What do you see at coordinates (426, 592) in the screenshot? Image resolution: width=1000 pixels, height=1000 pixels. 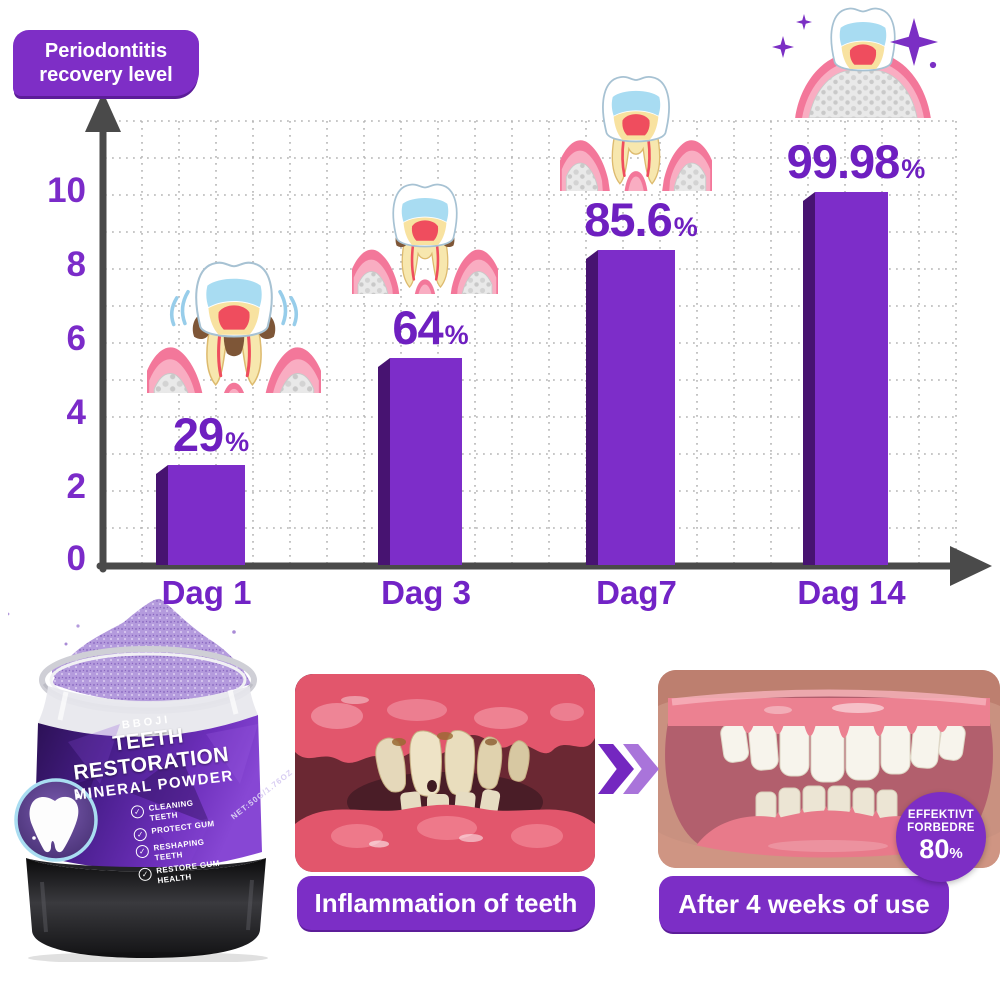 I see `x-label-day3: Dag 3` at bounding box center [426, 592].